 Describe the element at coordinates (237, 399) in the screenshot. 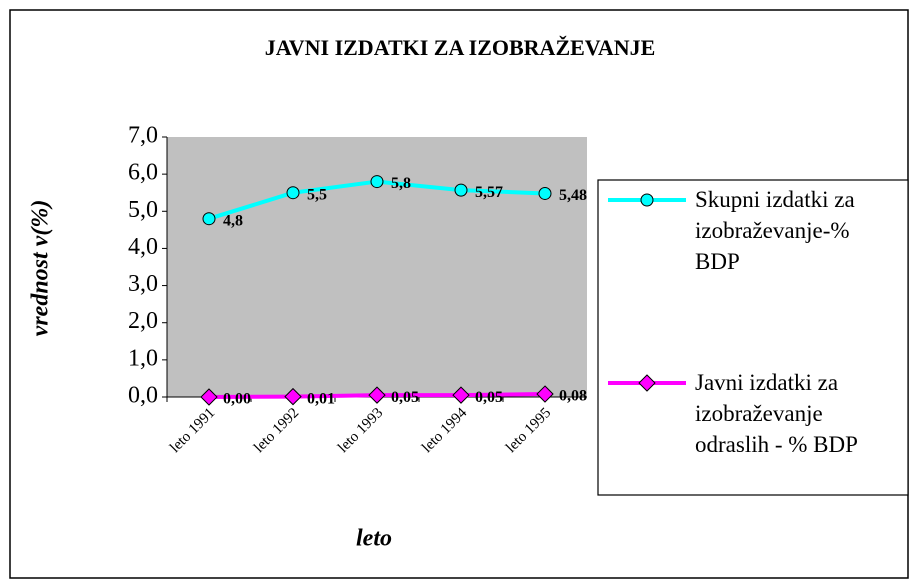

I see `data-label: 0,00` at that location.